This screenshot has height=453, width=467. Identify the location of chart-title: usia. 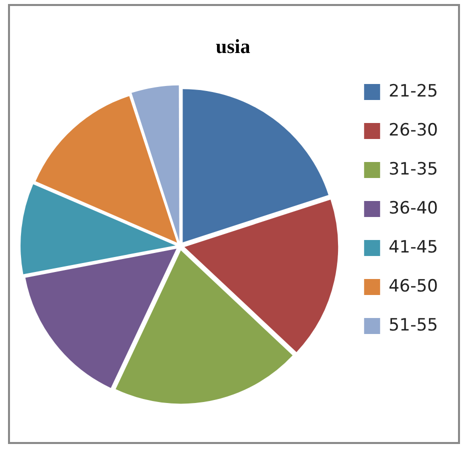
(233, 47).